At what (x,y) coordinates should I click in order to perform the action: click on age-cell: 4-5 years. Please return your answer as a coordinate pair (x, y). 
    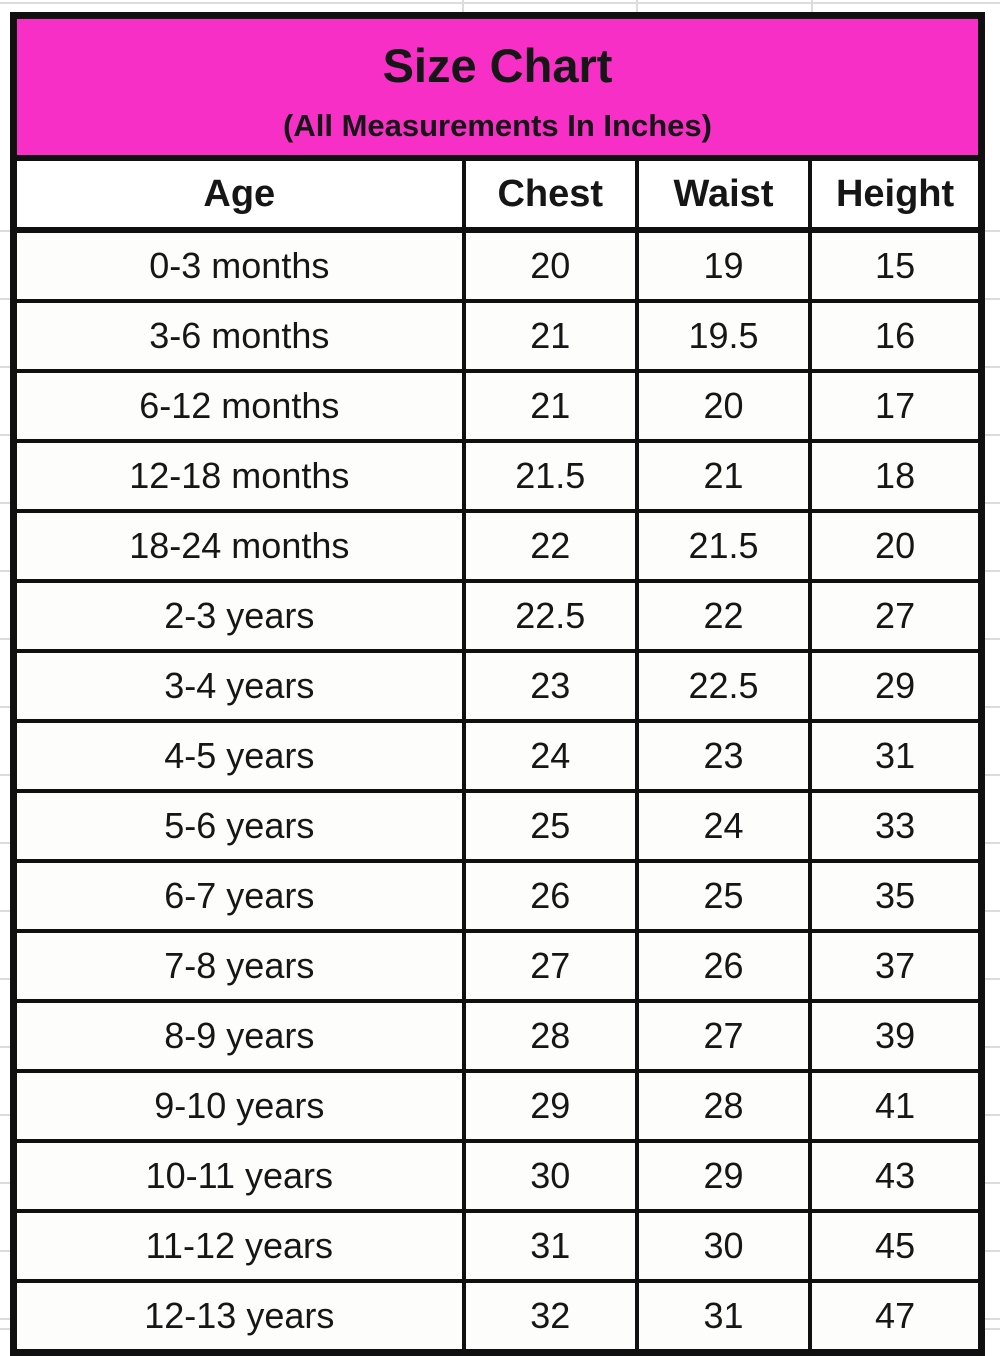
    Looking at the image, I should click on (238, 756).